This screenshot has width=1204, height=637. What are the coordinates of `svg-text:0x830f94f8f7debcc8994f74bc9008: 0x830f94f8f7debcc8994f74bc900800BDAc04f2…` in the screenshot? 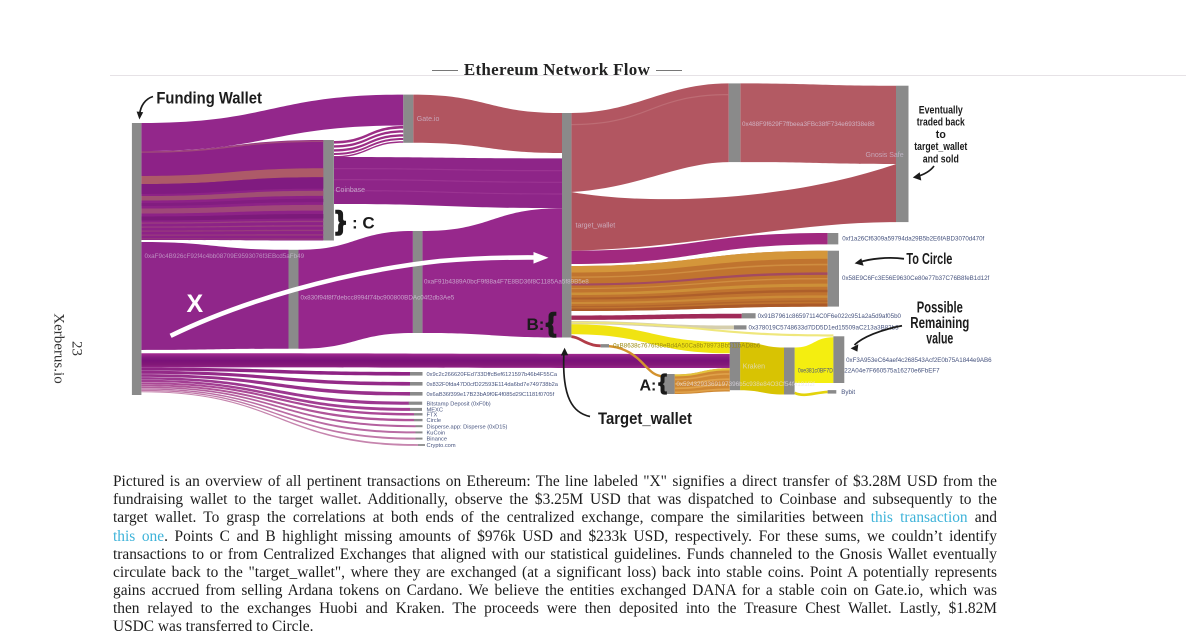 It's located at (378, 298).